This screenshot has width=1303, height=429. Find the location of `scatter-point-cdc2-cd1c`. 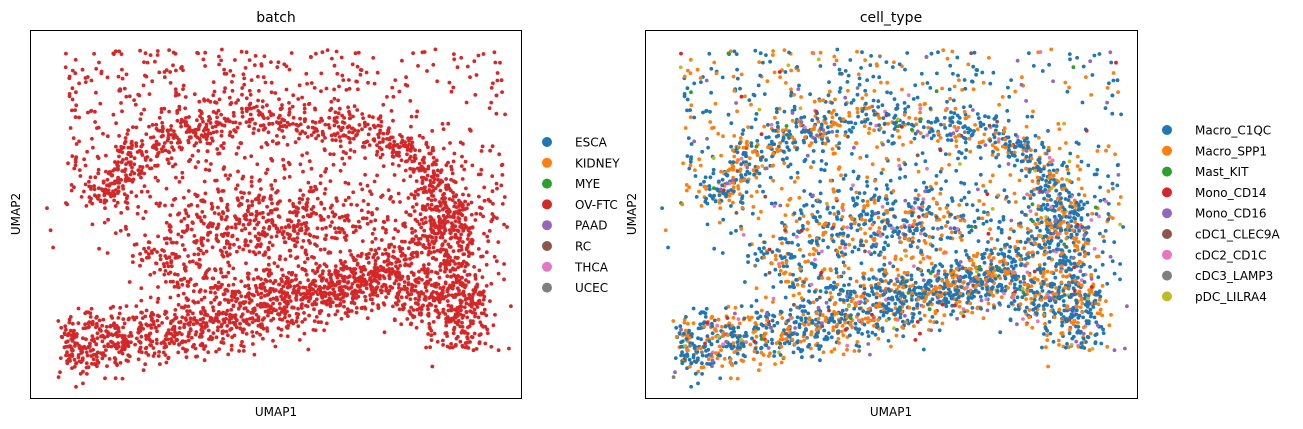

scatter-point-cdc2-cd1c is located at coordinates (741, 158).